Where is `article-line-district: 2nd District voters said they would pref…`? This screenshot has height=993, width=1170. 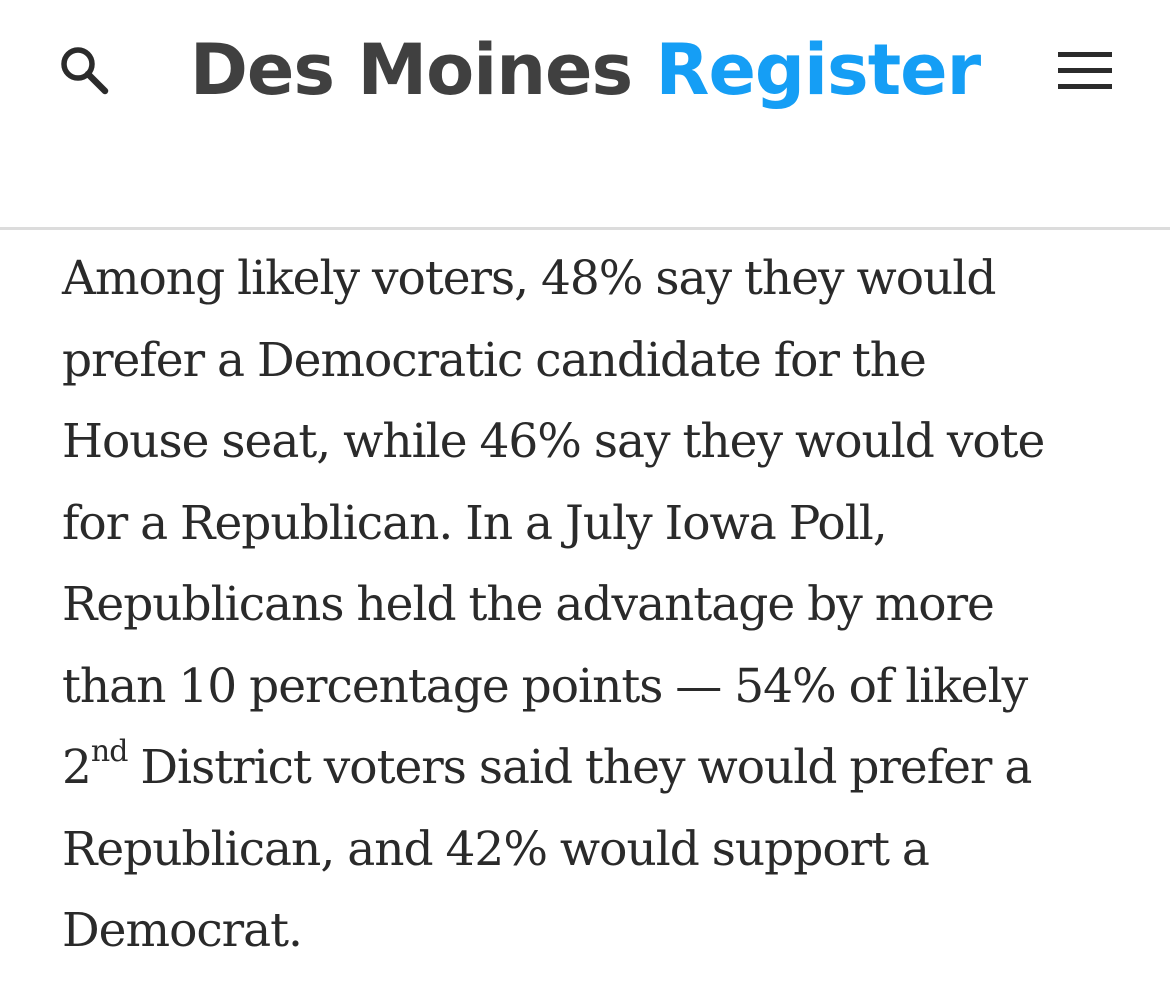
article-line-district: 2nd District voters said they would pref… is located at coordinates (592, 768).